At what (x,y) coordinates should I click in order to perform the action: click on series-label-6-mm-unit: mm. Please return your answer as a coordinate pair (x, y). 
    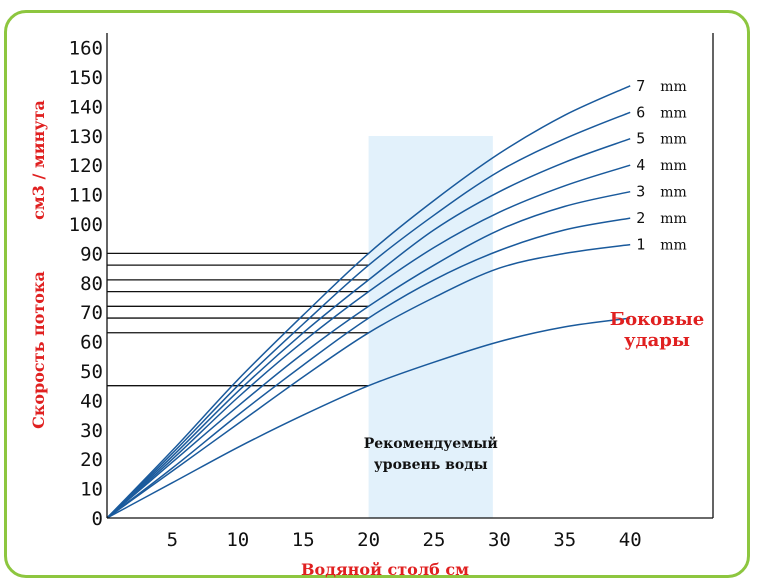
    Looking at the image, I should click on (673, 113).